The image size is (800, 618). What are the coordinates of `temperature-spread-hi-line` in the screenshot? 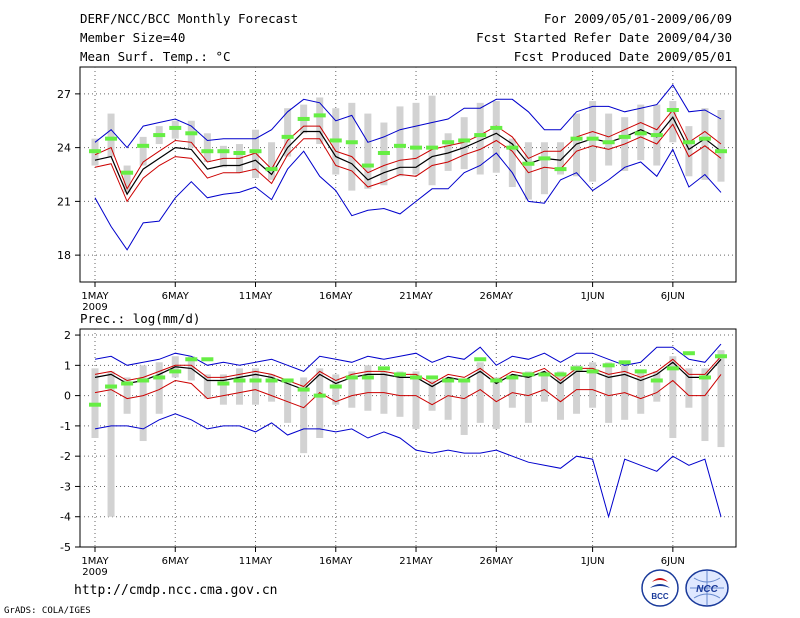 It's located at (408, 149).